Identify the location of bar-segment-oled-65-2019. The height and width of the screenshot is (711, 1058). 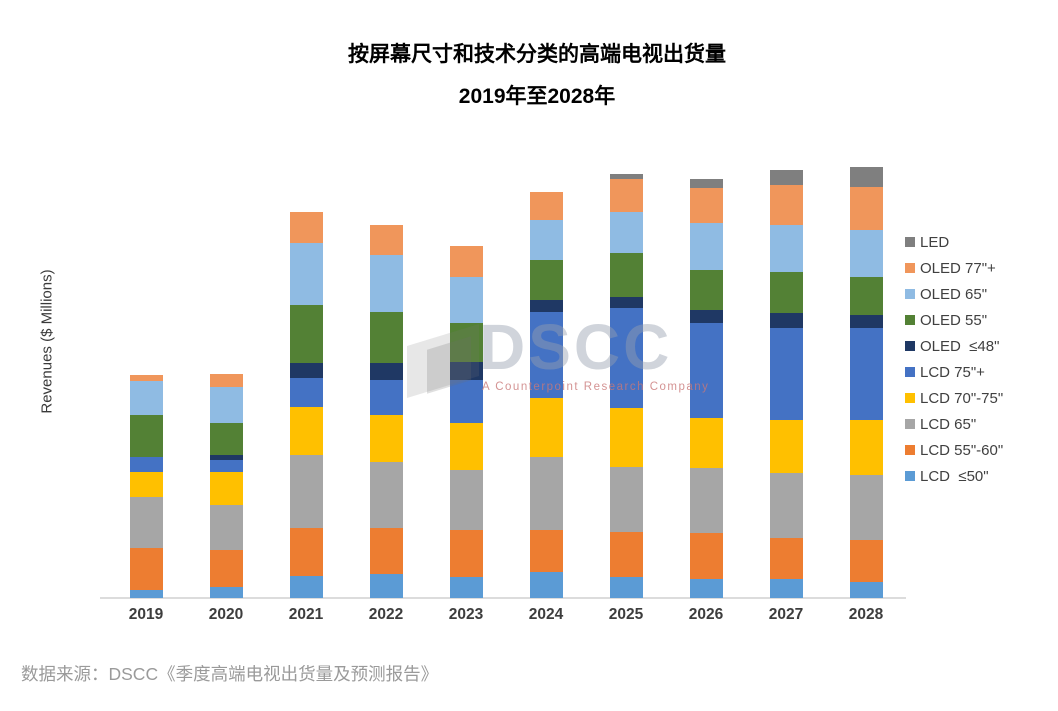
(146, 398).